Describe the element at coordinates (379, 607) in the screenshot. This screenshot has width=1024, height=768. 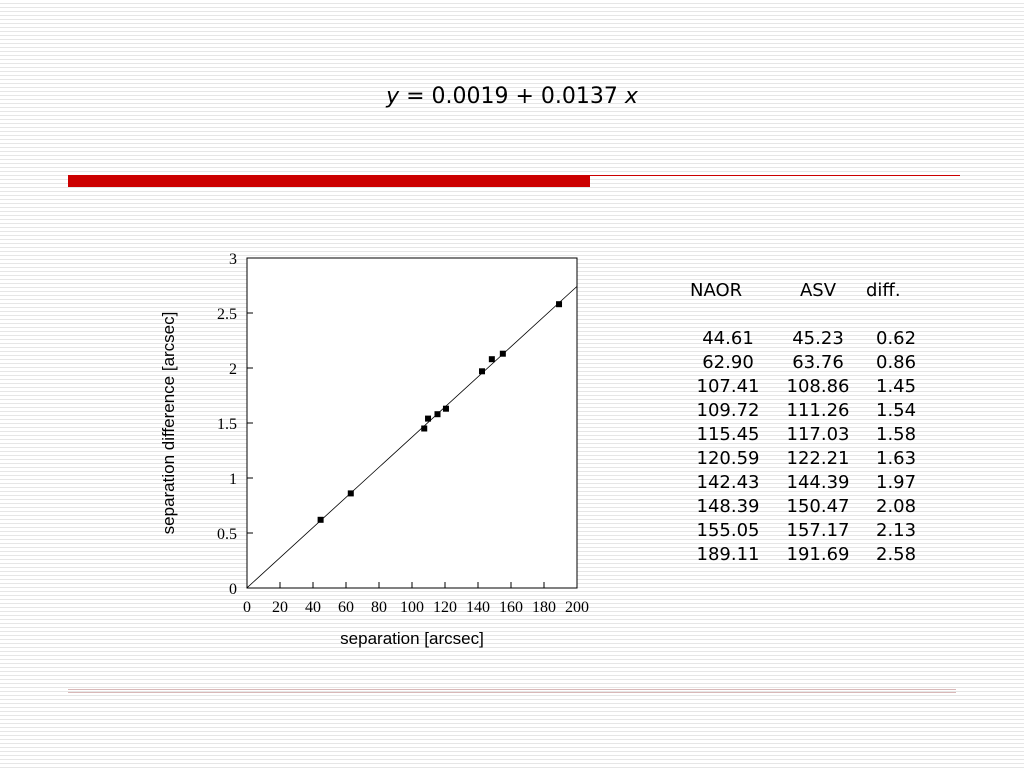
I see `x-tick-label: 80` at that location.